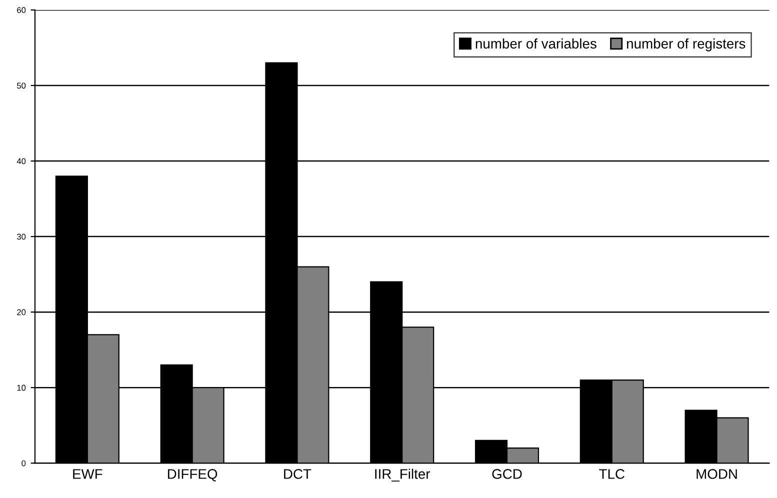 The width and height of the screenshot is (777, 498). What do you see at coordinates (507, 474) in the screenshot?
I see `x-tick-label: GCD` at bounding box center [507, 474].